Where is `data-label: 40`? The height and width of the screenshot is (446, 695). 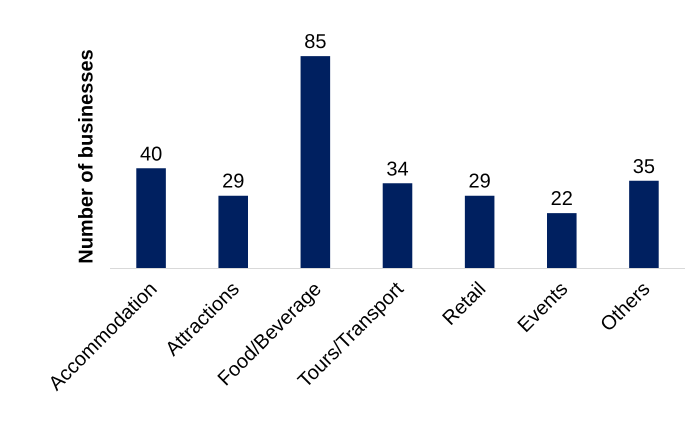
data-label: 40 is located at coordinates (151, 154).